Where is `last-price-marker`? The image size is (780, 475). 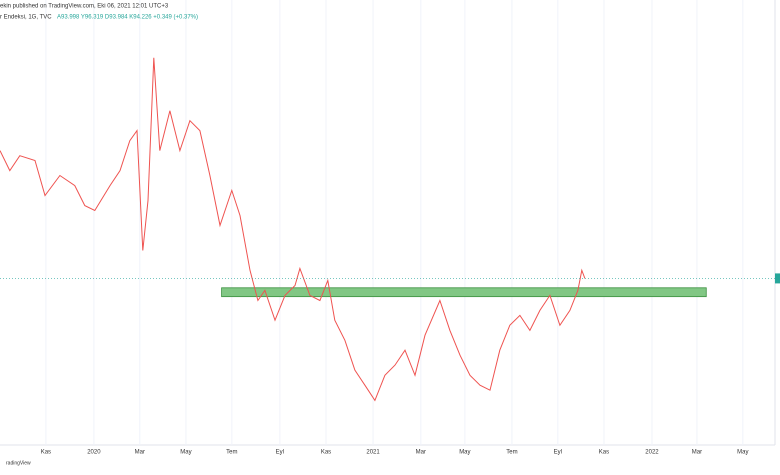
last-price-marker is located at coordinates (777, 278).